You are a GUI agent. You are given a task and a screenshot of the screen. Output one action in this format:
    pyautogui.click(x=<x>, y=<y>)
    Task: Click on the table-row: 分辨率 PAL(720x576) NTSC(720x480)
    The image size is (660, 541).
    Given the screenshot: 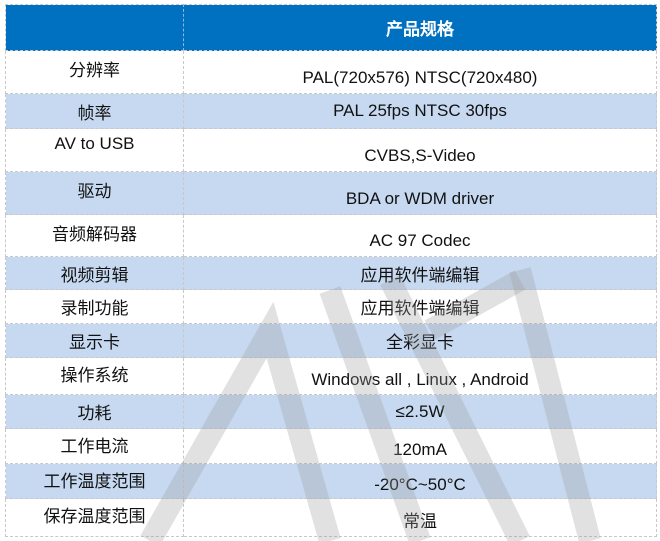 What is the action you would take?
    pyautogui.click(x=331, y=72)
    